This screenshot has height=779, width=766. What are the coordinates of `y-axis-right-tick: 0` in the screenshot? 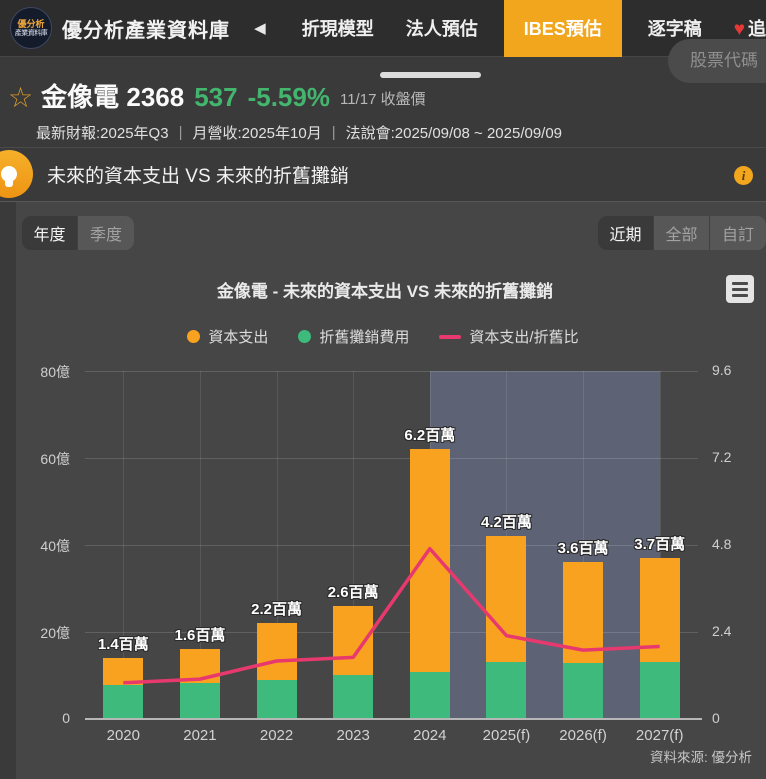 It's located at (716, 718).